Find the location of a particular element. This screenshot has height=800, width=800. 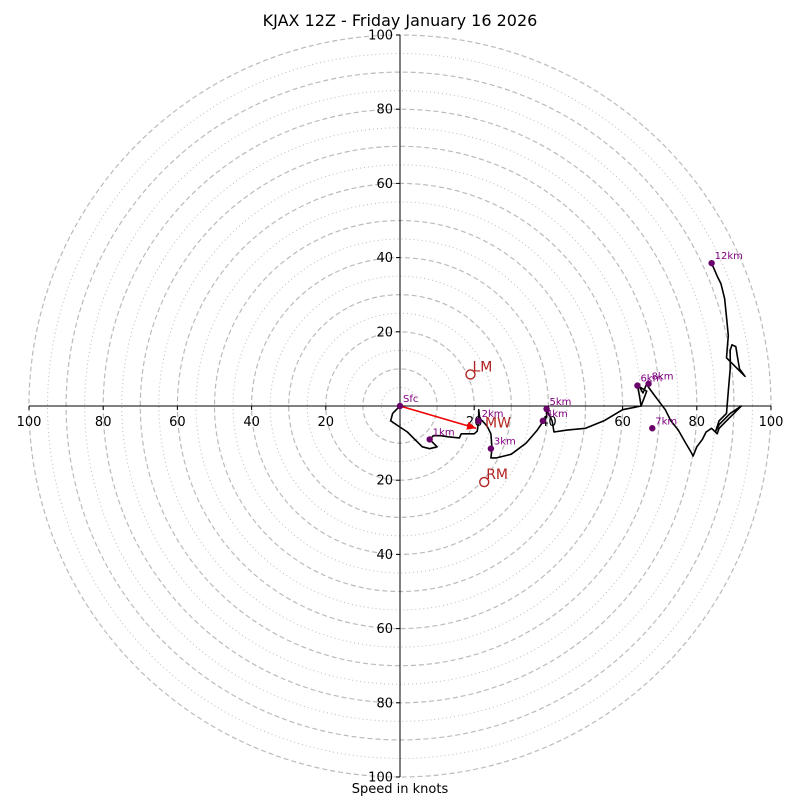

x-tick-label: 40 is located at coordinates (251, 422).